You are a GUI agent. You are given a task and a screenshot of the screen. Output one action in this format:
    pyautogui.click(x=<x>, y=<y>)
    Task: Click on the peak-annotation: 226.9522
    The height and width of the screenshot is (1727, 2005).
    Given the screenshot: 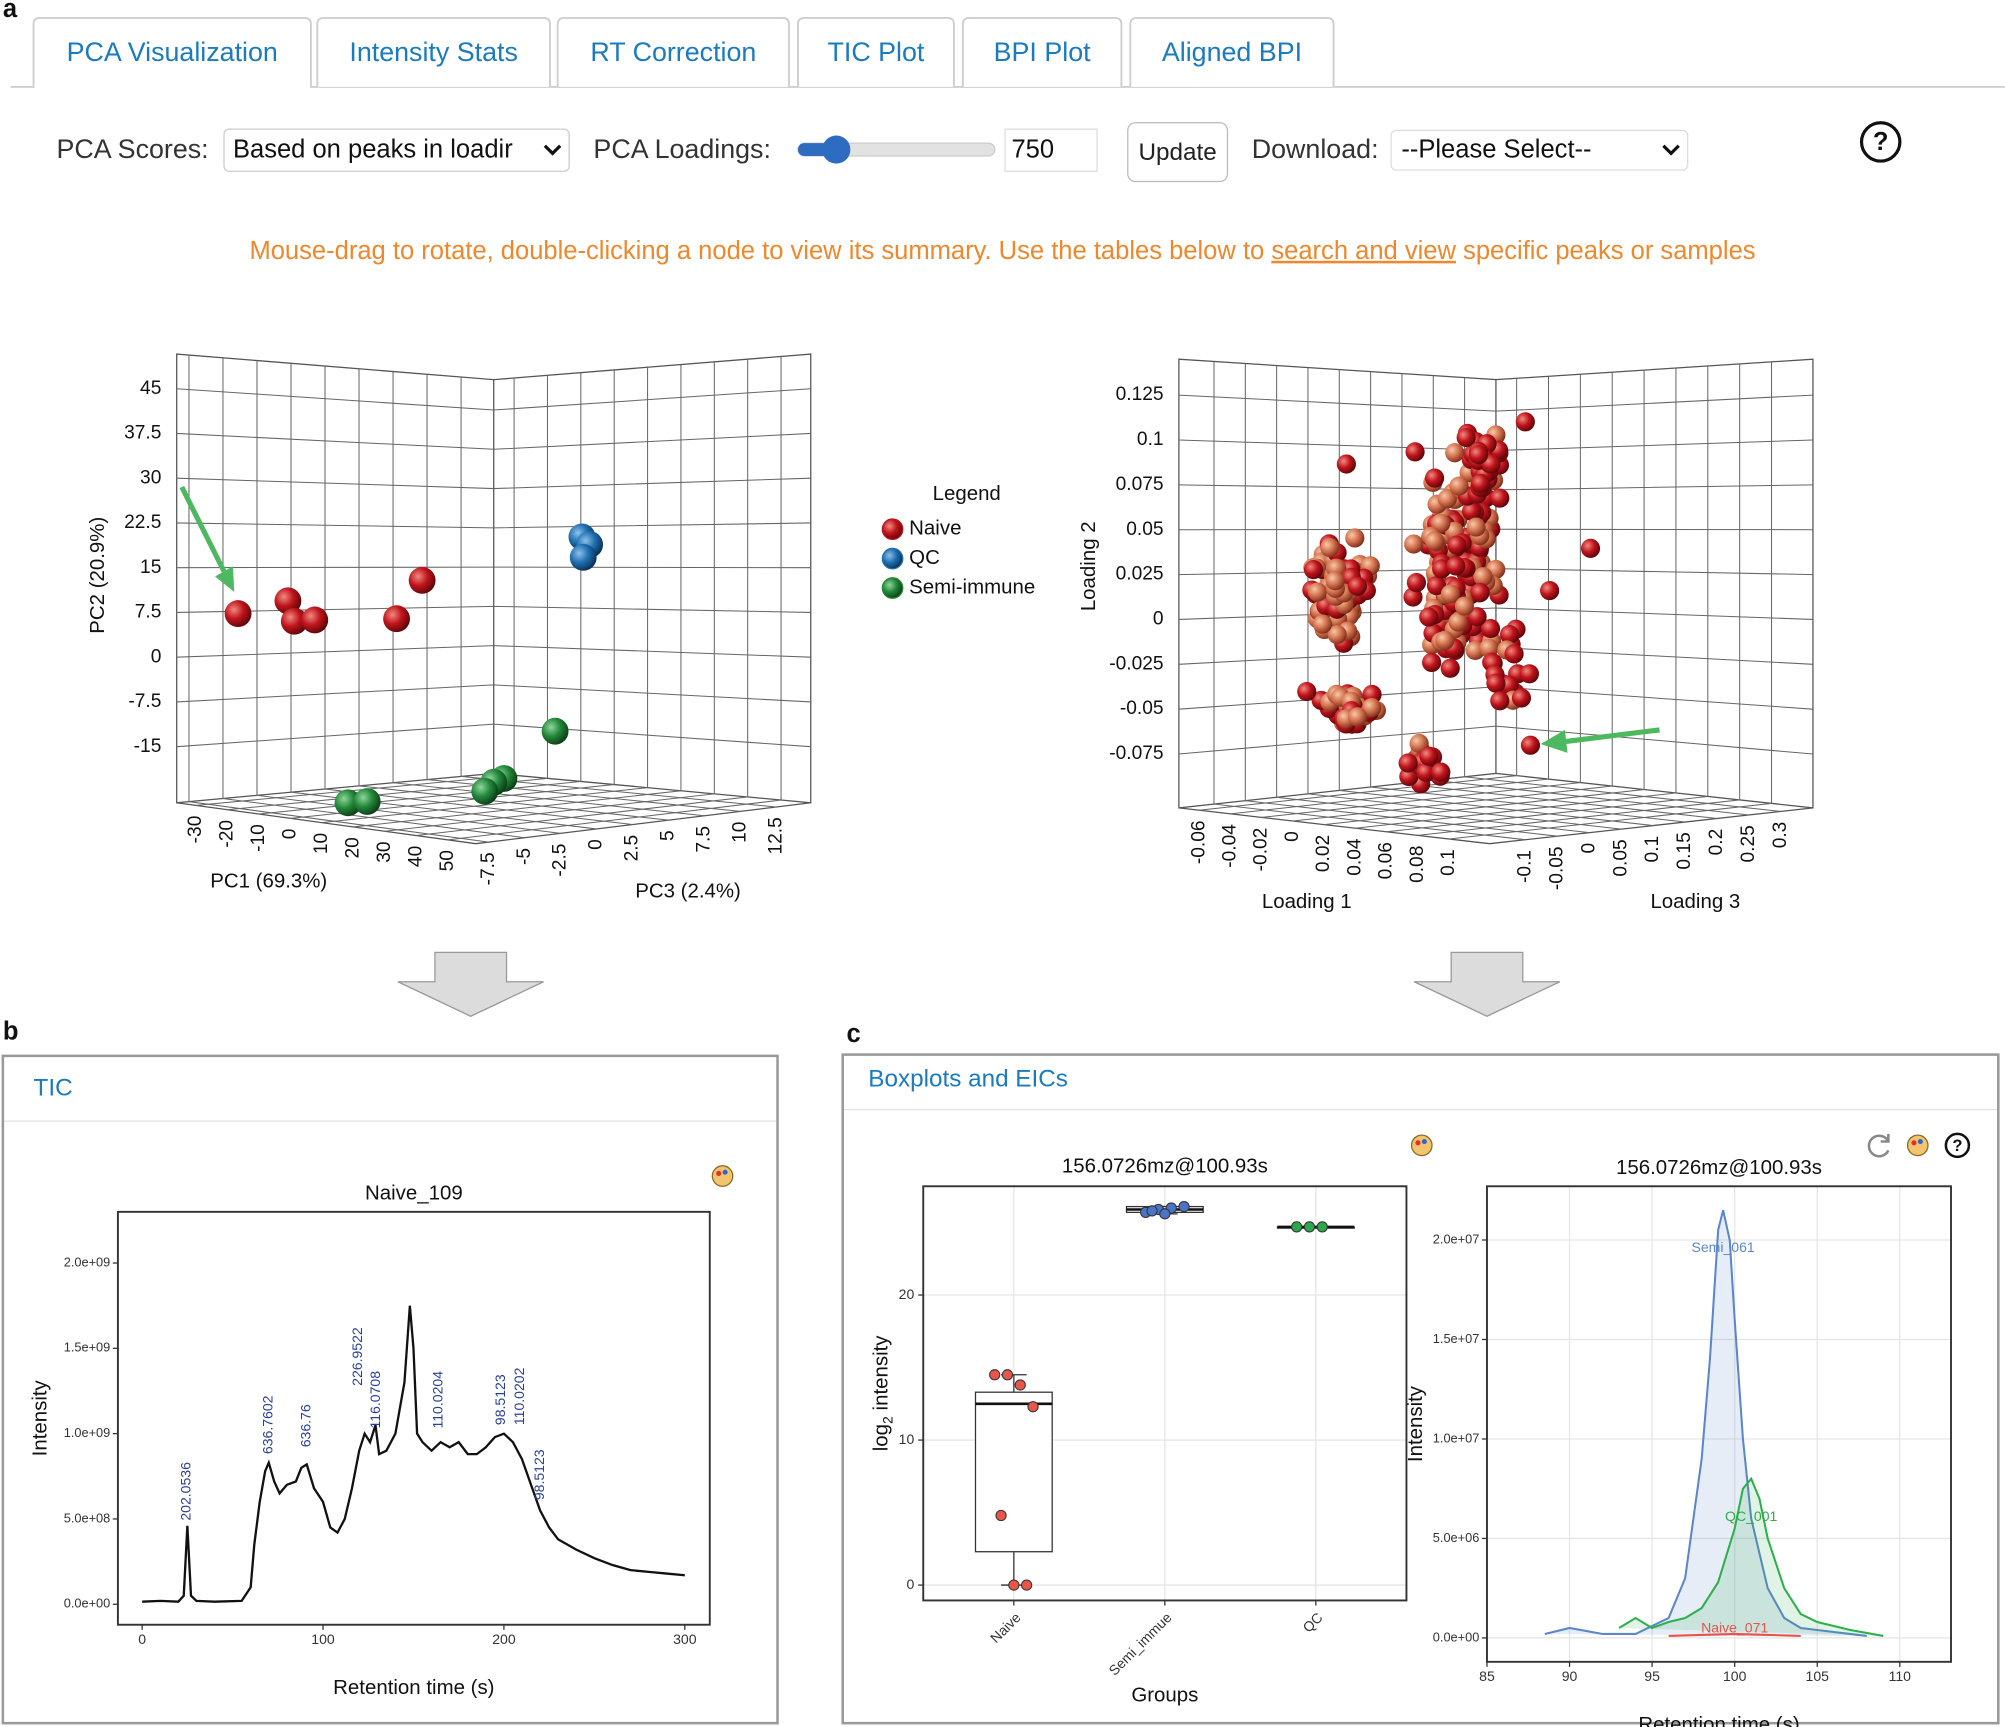 What is the action you would take?
    pyautogui.click(x=357, y=1356)
    